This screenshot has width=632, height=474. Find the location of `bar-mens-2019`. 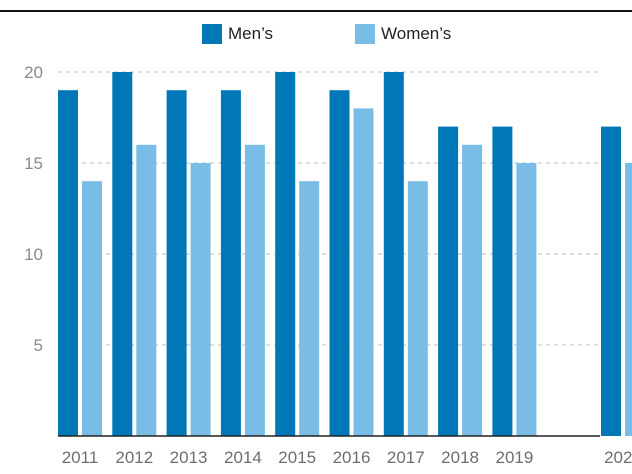

bar-mens-2019 is located at coordinates (502, 281).